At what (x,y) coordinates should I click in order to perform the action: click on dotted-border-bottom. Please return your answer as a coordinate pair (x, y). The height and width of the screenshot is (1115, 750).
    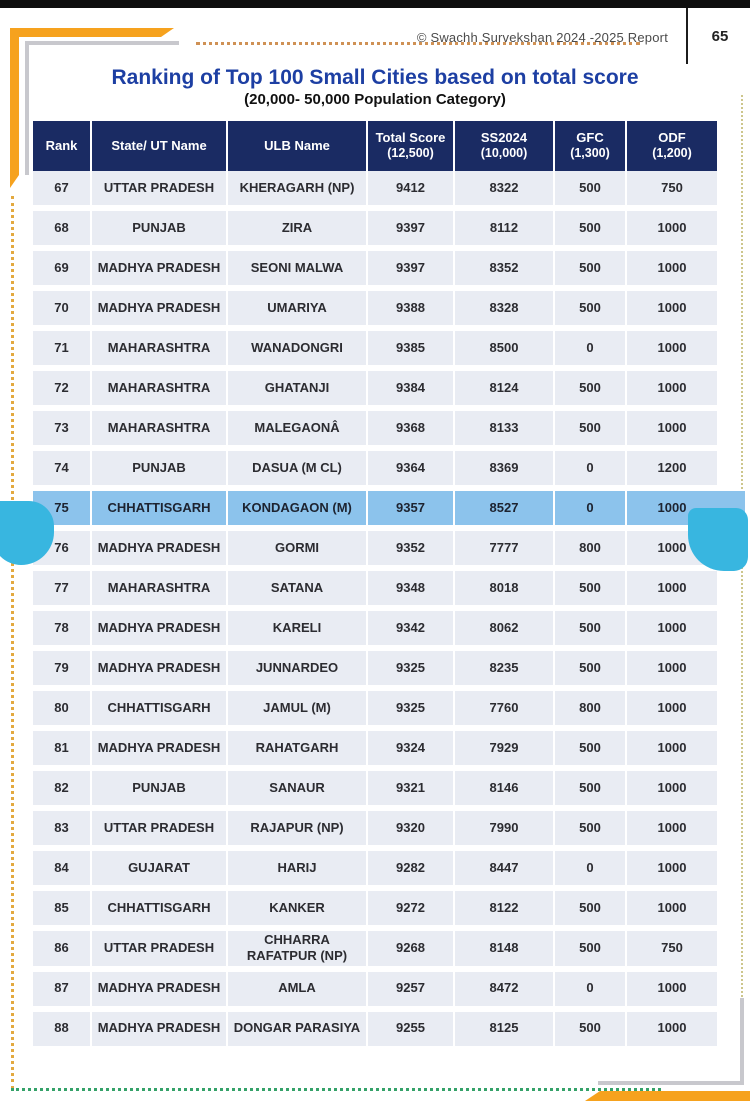
    Looking at the image, I should click on (336, 1089).